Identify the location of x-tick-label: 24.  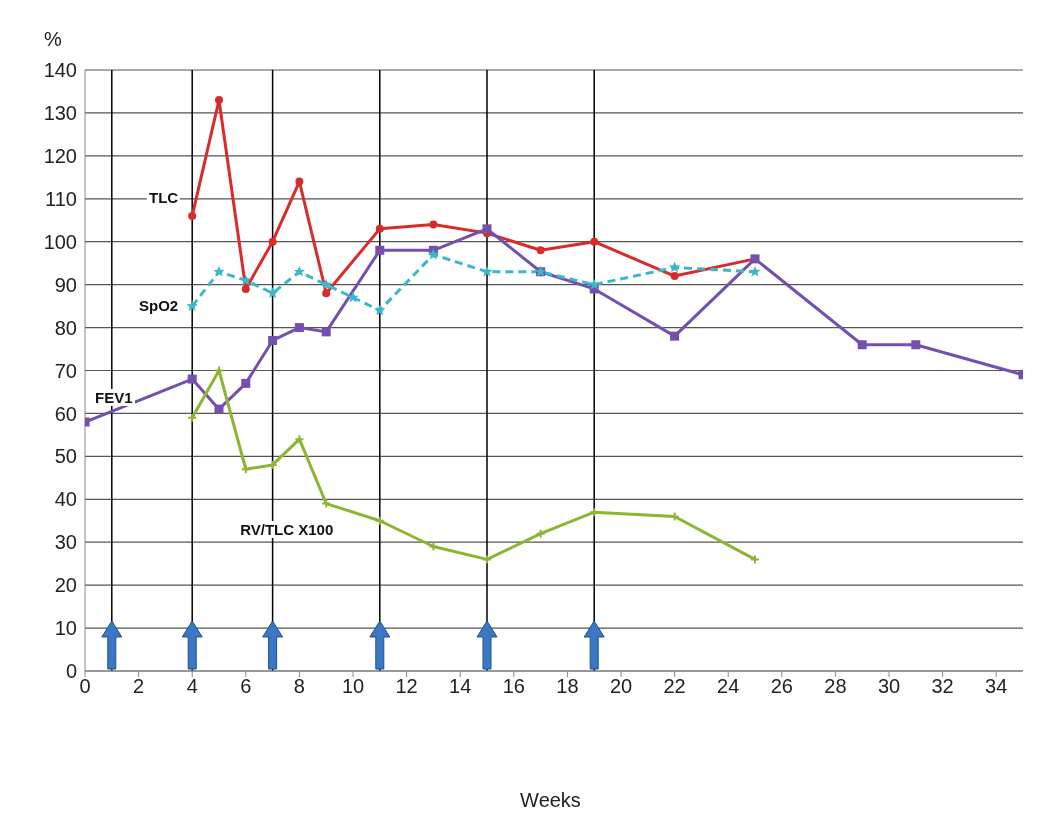
(728, 686).